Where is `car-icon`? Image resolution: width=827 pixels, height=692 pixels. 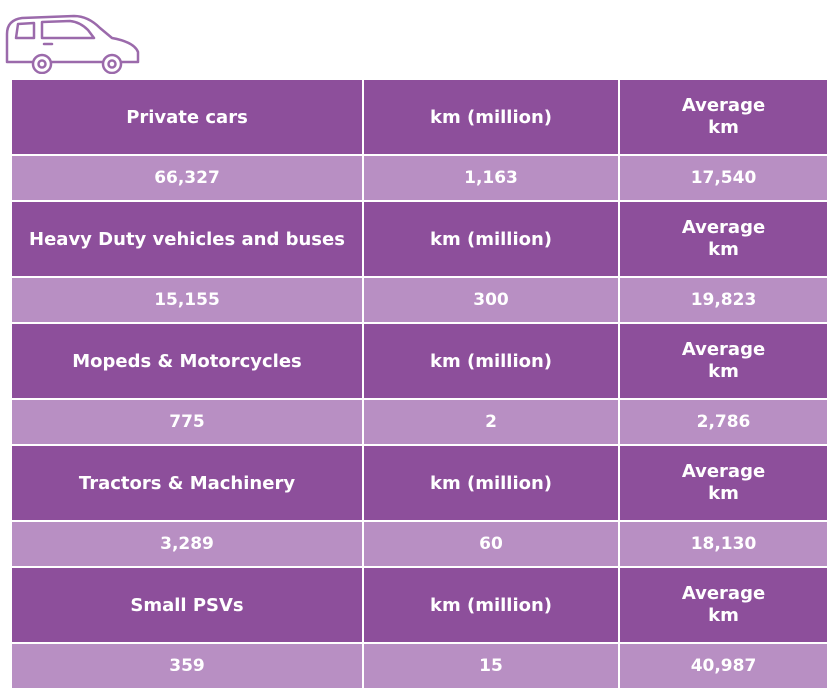
car-icon is located at coordinates (72, 44).